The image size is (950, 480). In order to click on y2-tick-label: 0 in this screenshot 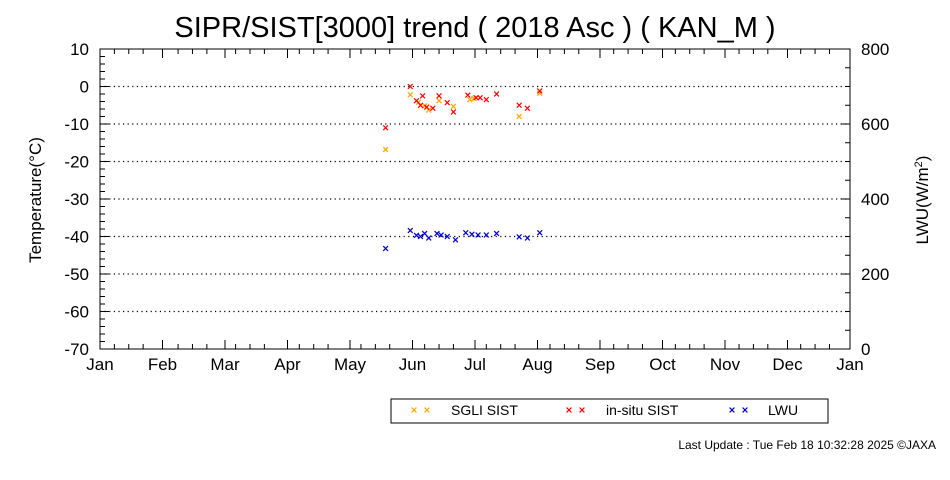, I will do `click(865, 349)`.